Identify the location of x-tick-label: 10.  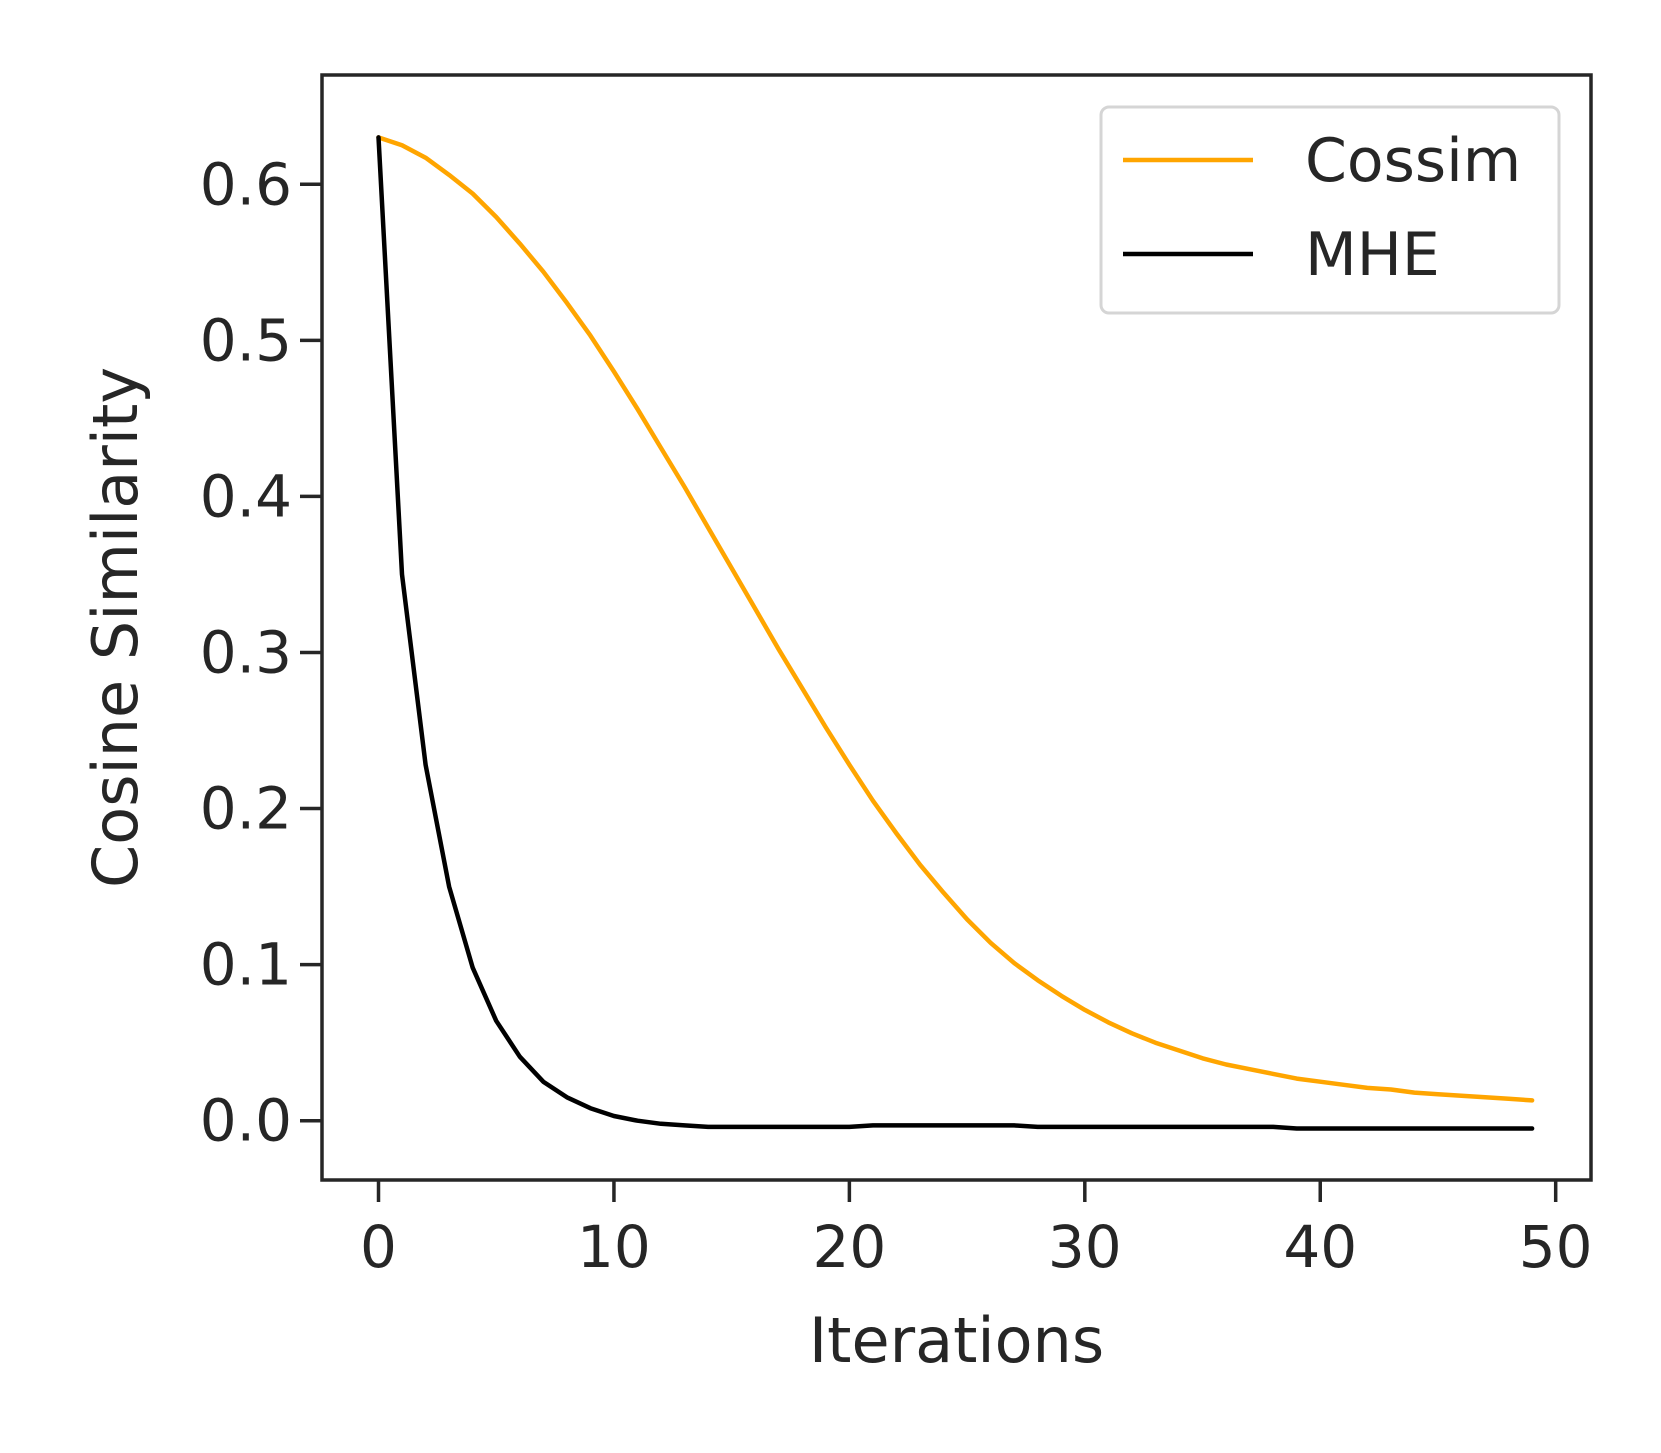
(614, 1247).